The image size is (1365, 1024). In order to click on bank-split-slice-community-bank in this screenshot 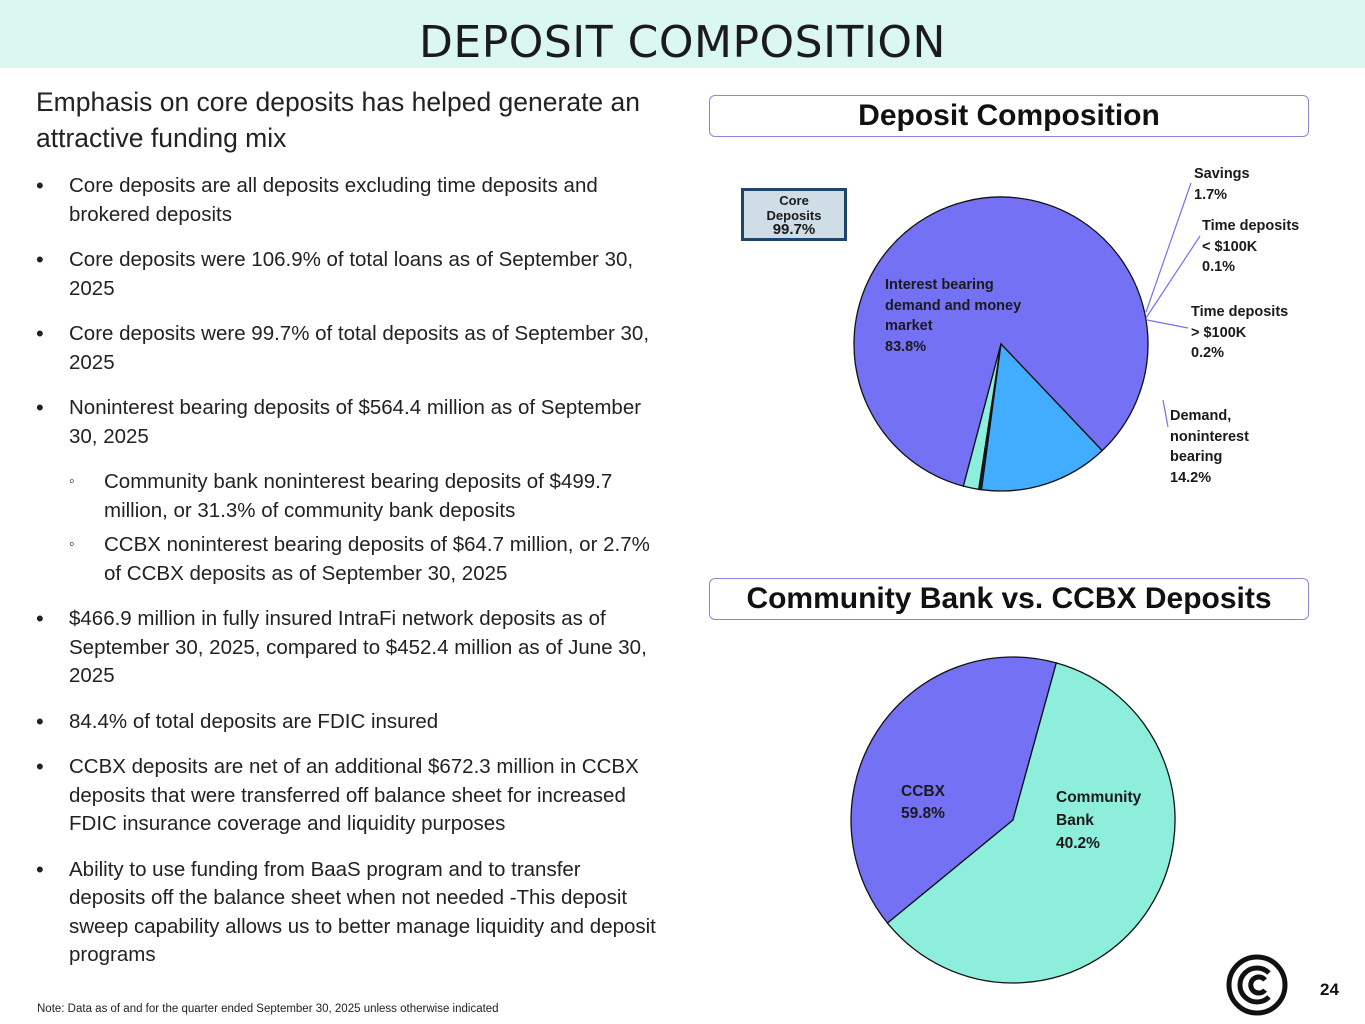, I will do `click(954, 790)`.